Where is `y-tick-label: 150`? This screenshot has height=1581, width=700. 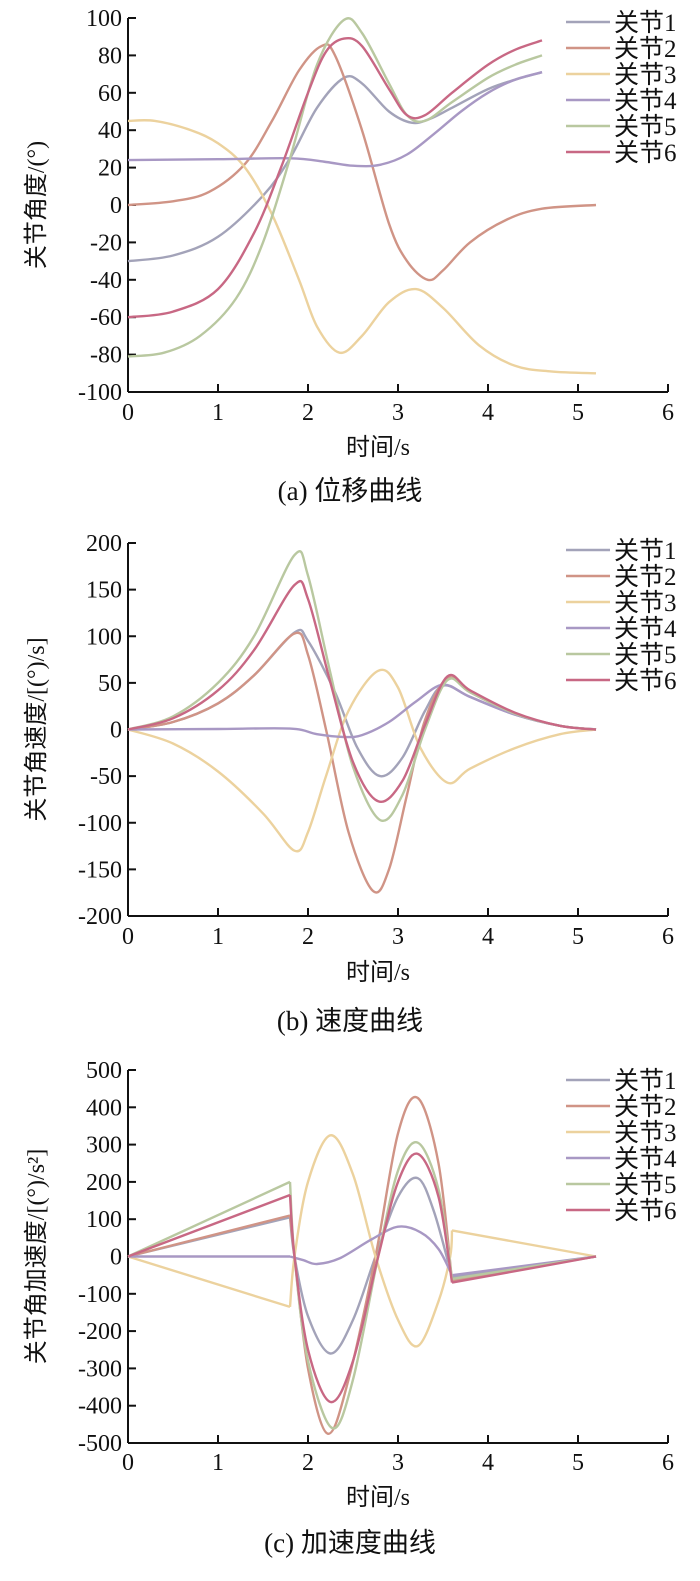 y-tick-label: 150 is located at coordinates (104, 591).